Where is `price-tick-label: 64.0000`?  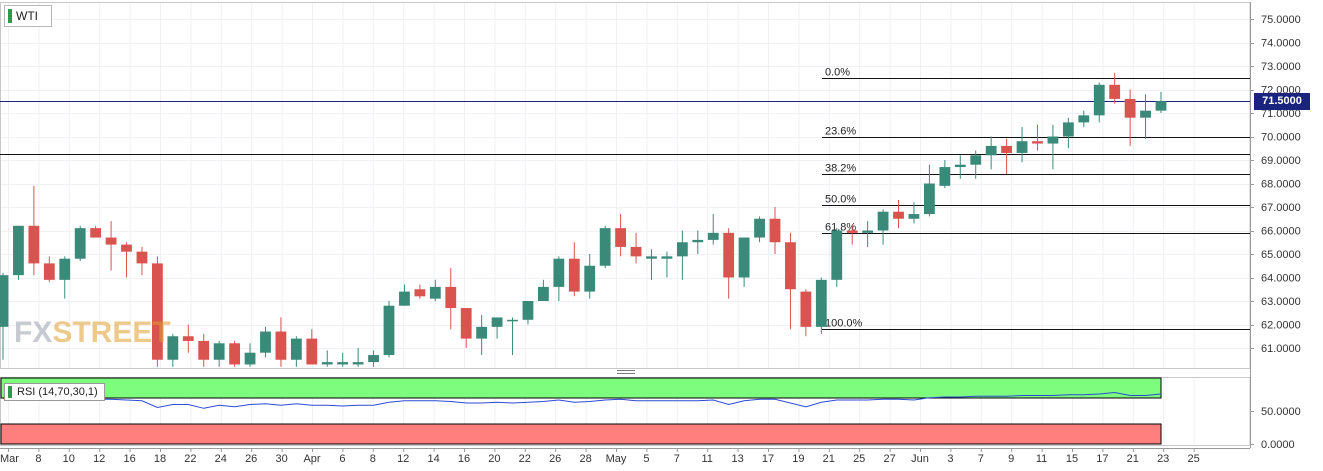
price-tick-label: 64.0000 is located at coordinates (1281, 279).